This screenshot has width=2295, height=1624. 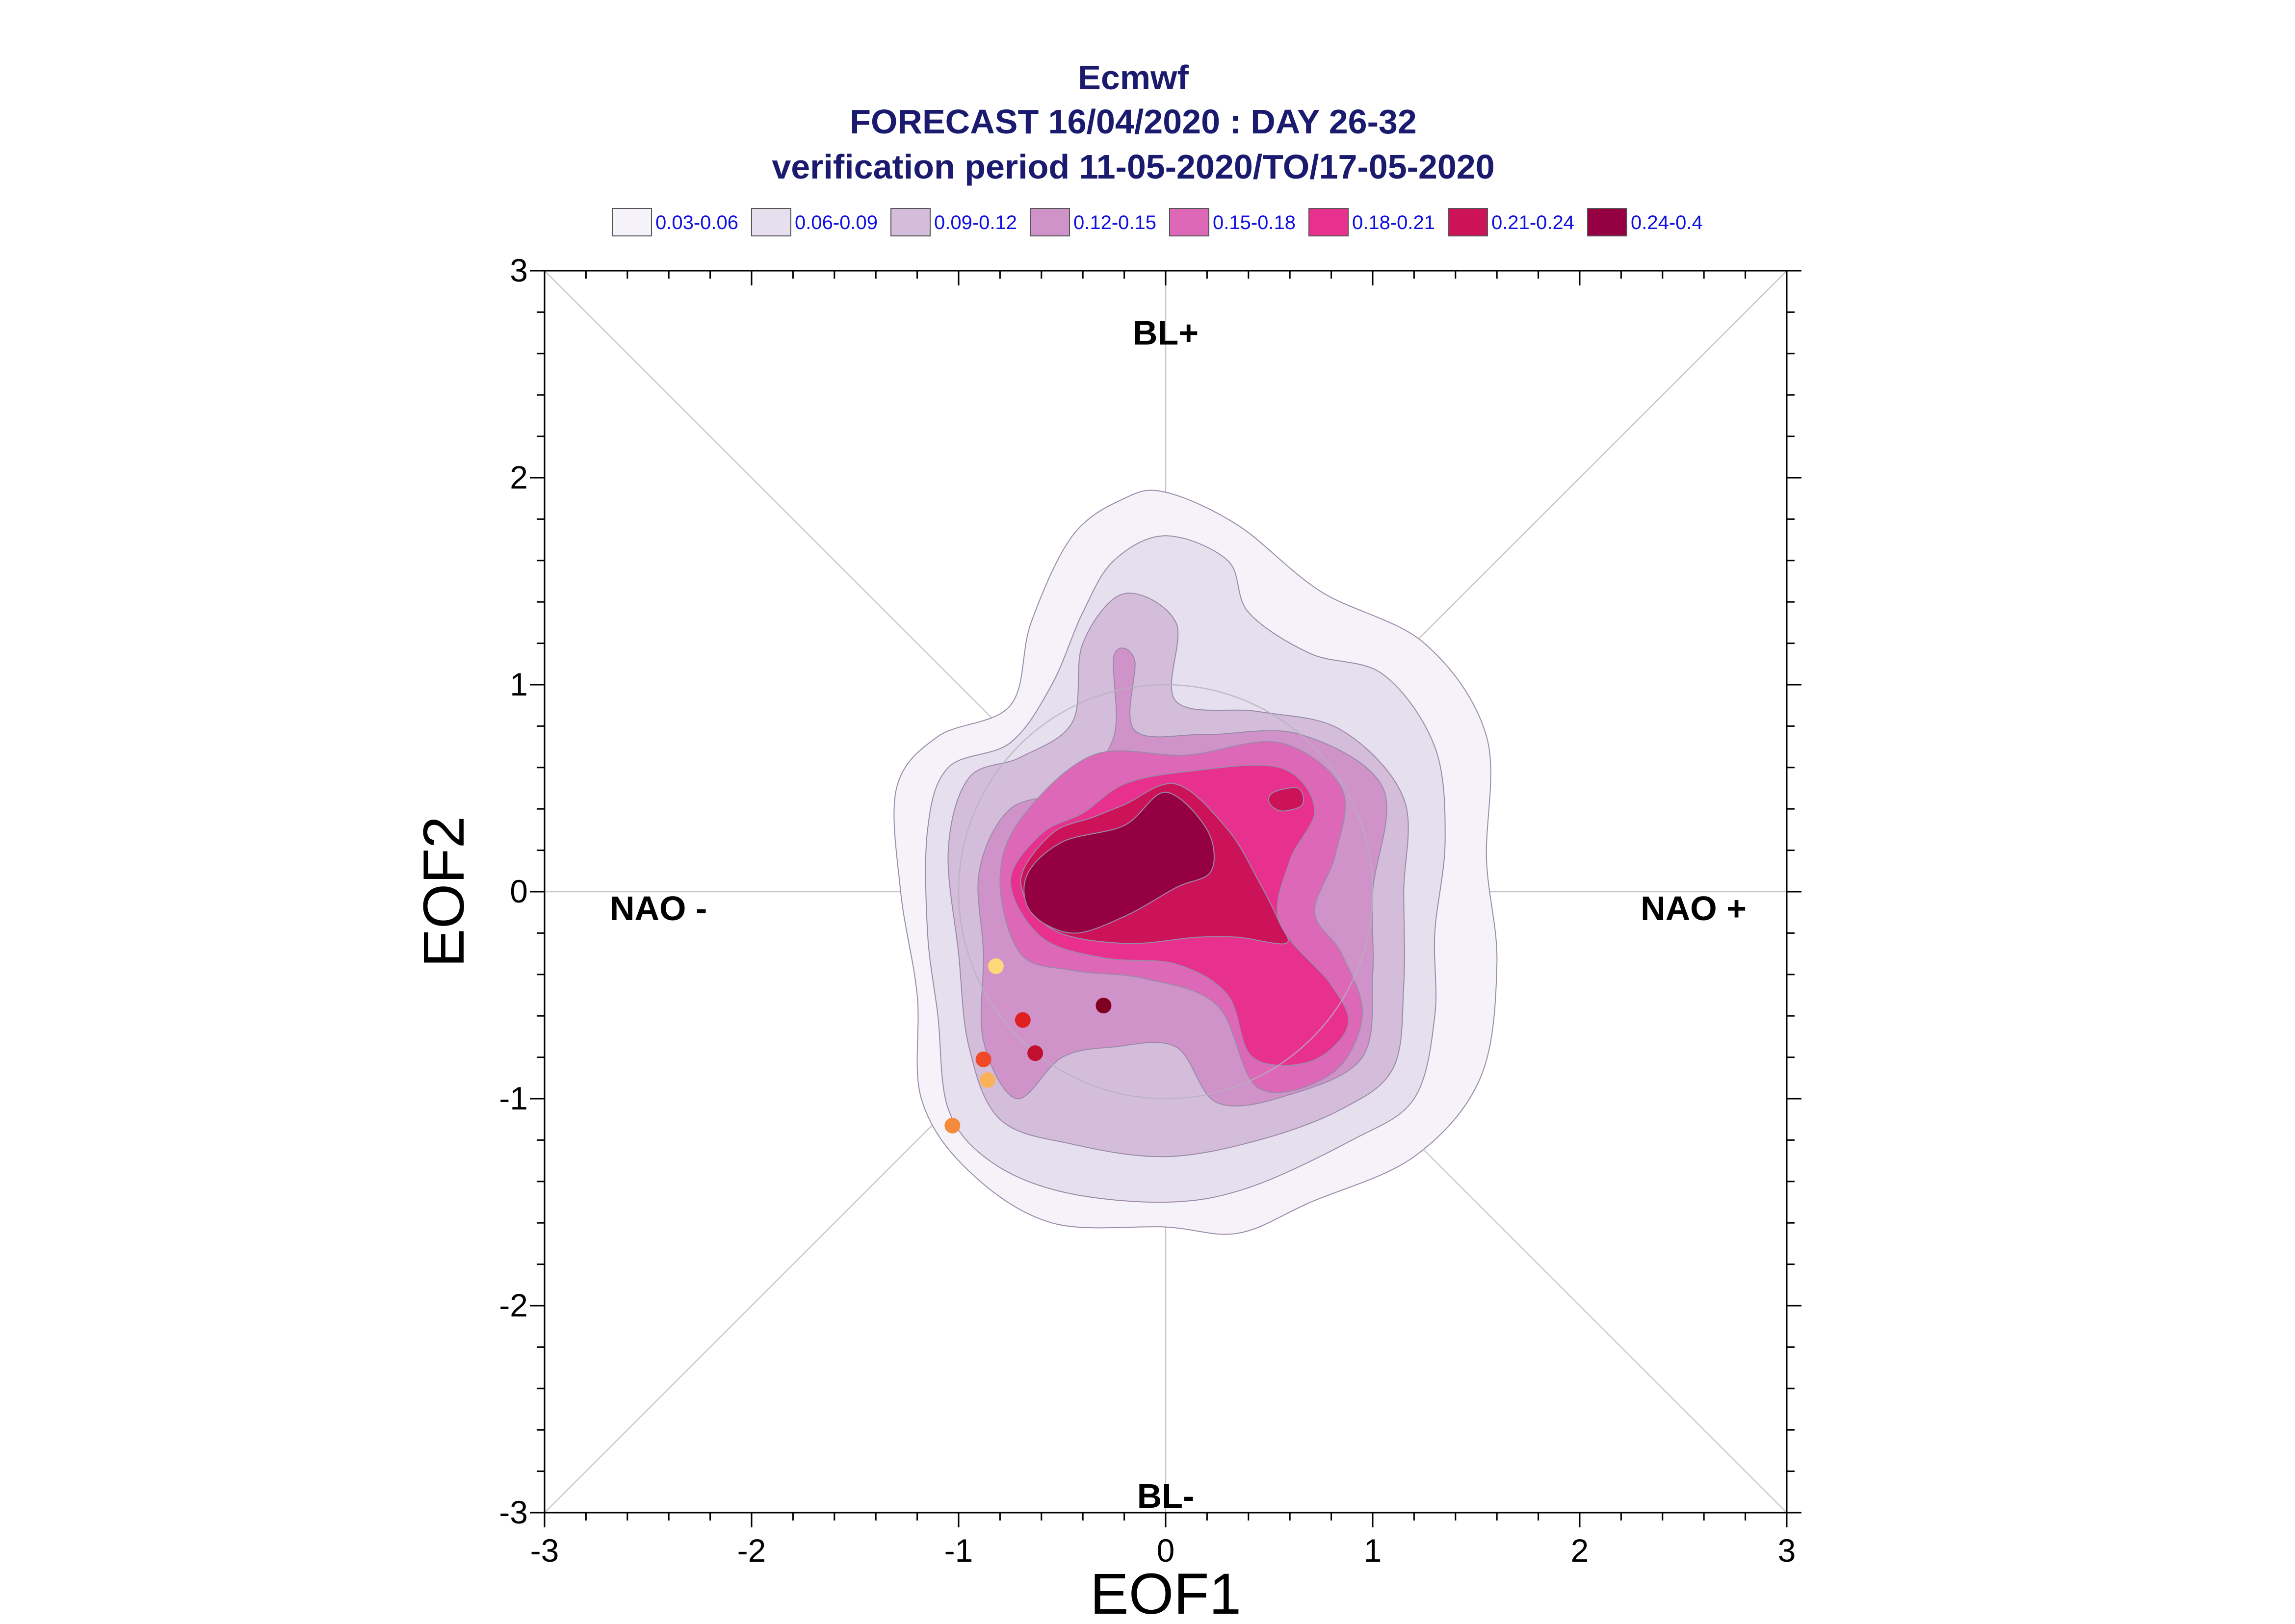 I want to click on data-points, so click(x=1028, y=1046).